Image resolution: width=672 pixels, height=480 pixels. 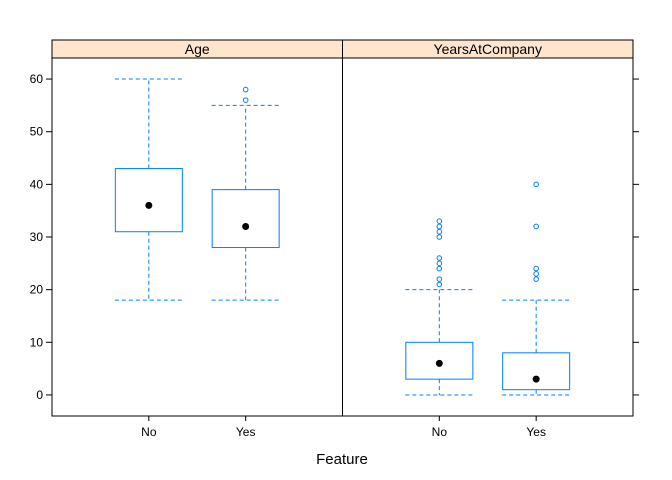 What do you see at coordinates (37, 237) in the screenshot?
I see `y-tick-label: 30` at bounding box center [37, 237].